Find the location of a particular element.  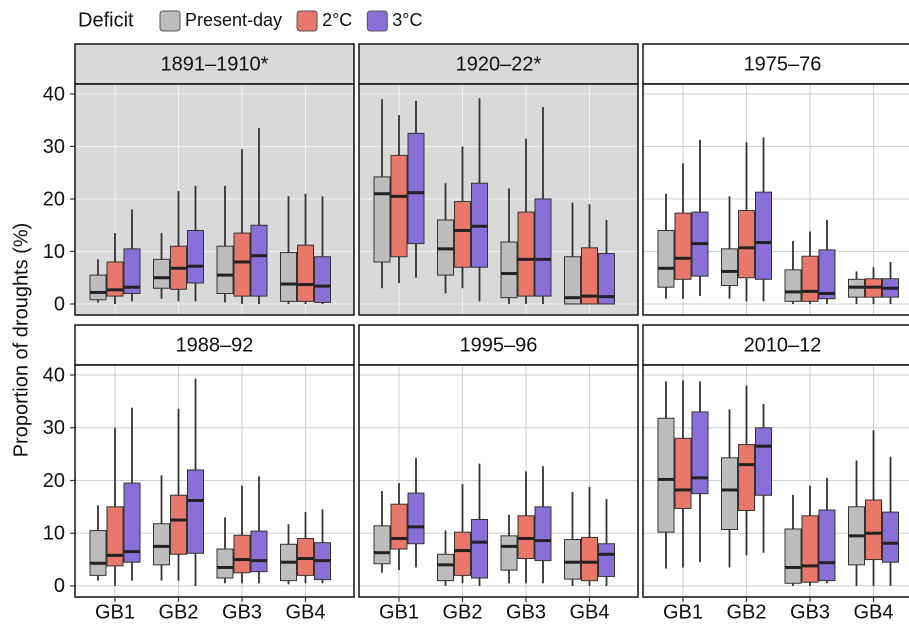

legend-title: Deficit is located at coordinates (106, 20).